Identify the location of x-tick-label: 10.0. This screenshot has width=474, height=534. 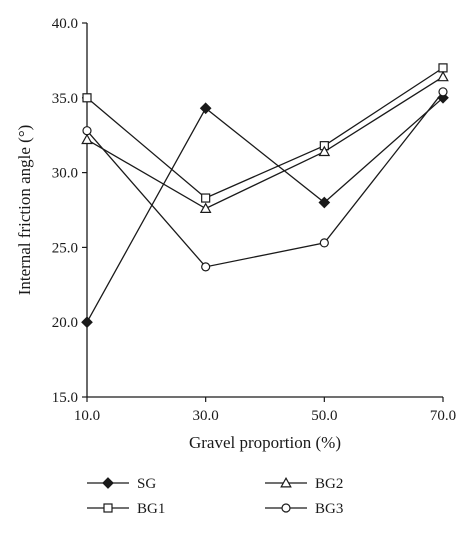
(87, 416).